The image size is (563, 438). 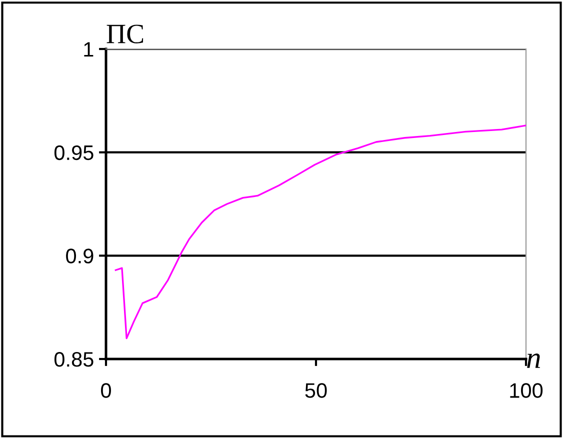 What do you see at coordinates (74, 359) in the screenshot?
I see `y-tick-label: 0.85` at bounding box center [74, 359].